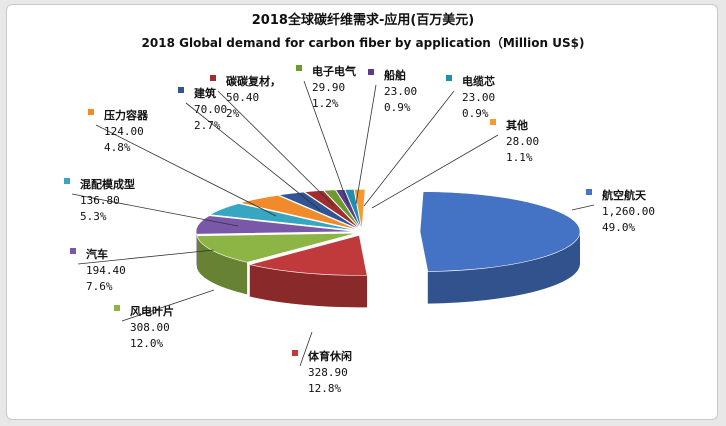 Image resolution: width=726 pixels, height=426 pixels. I want to click on slice-pct-2: 12.0%, so click(146, 343).